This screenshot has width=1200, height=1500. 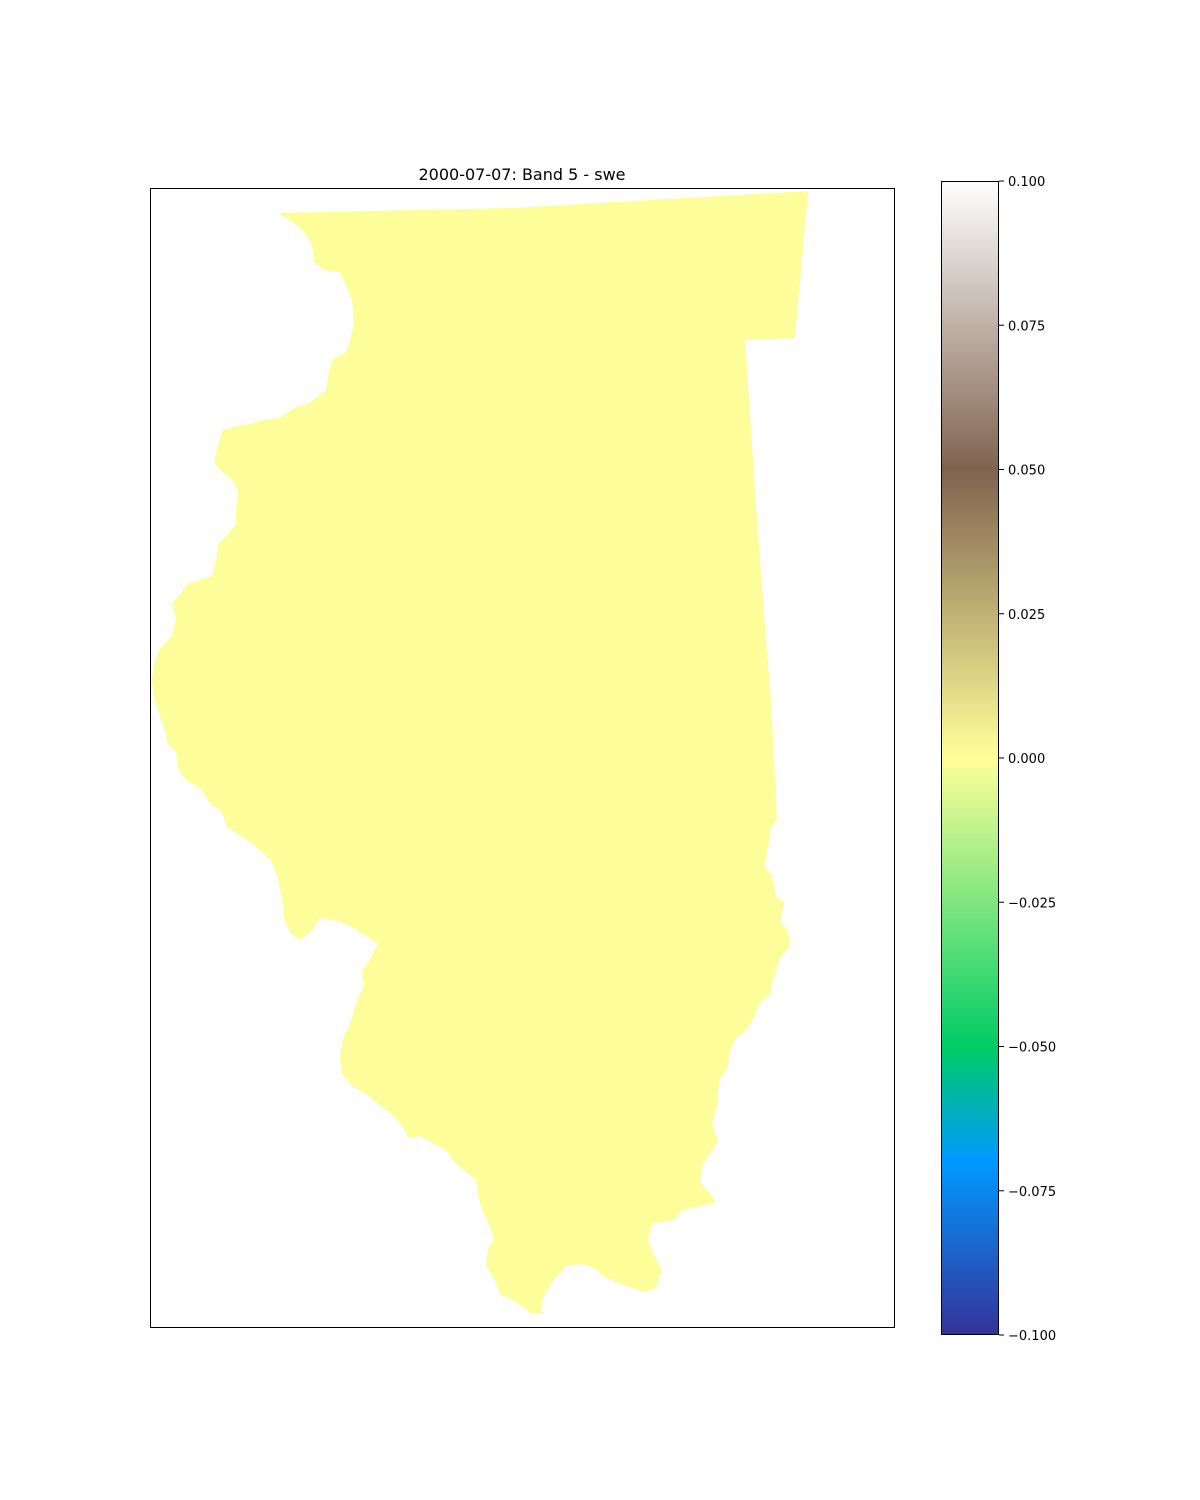 I want to click on colorbar-tick-label: 0.025, so click(x=1026, y=615).